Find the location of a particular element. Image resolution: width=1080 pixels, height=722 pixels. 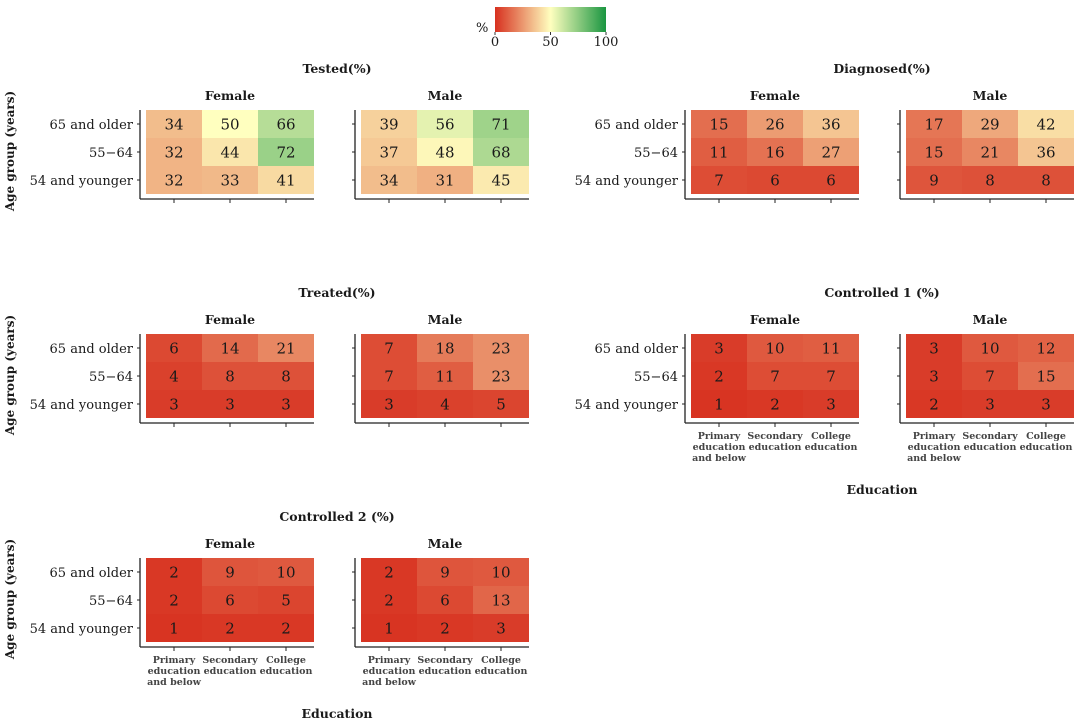

cell-value-label: 9 is located at coordinates (934, 181).